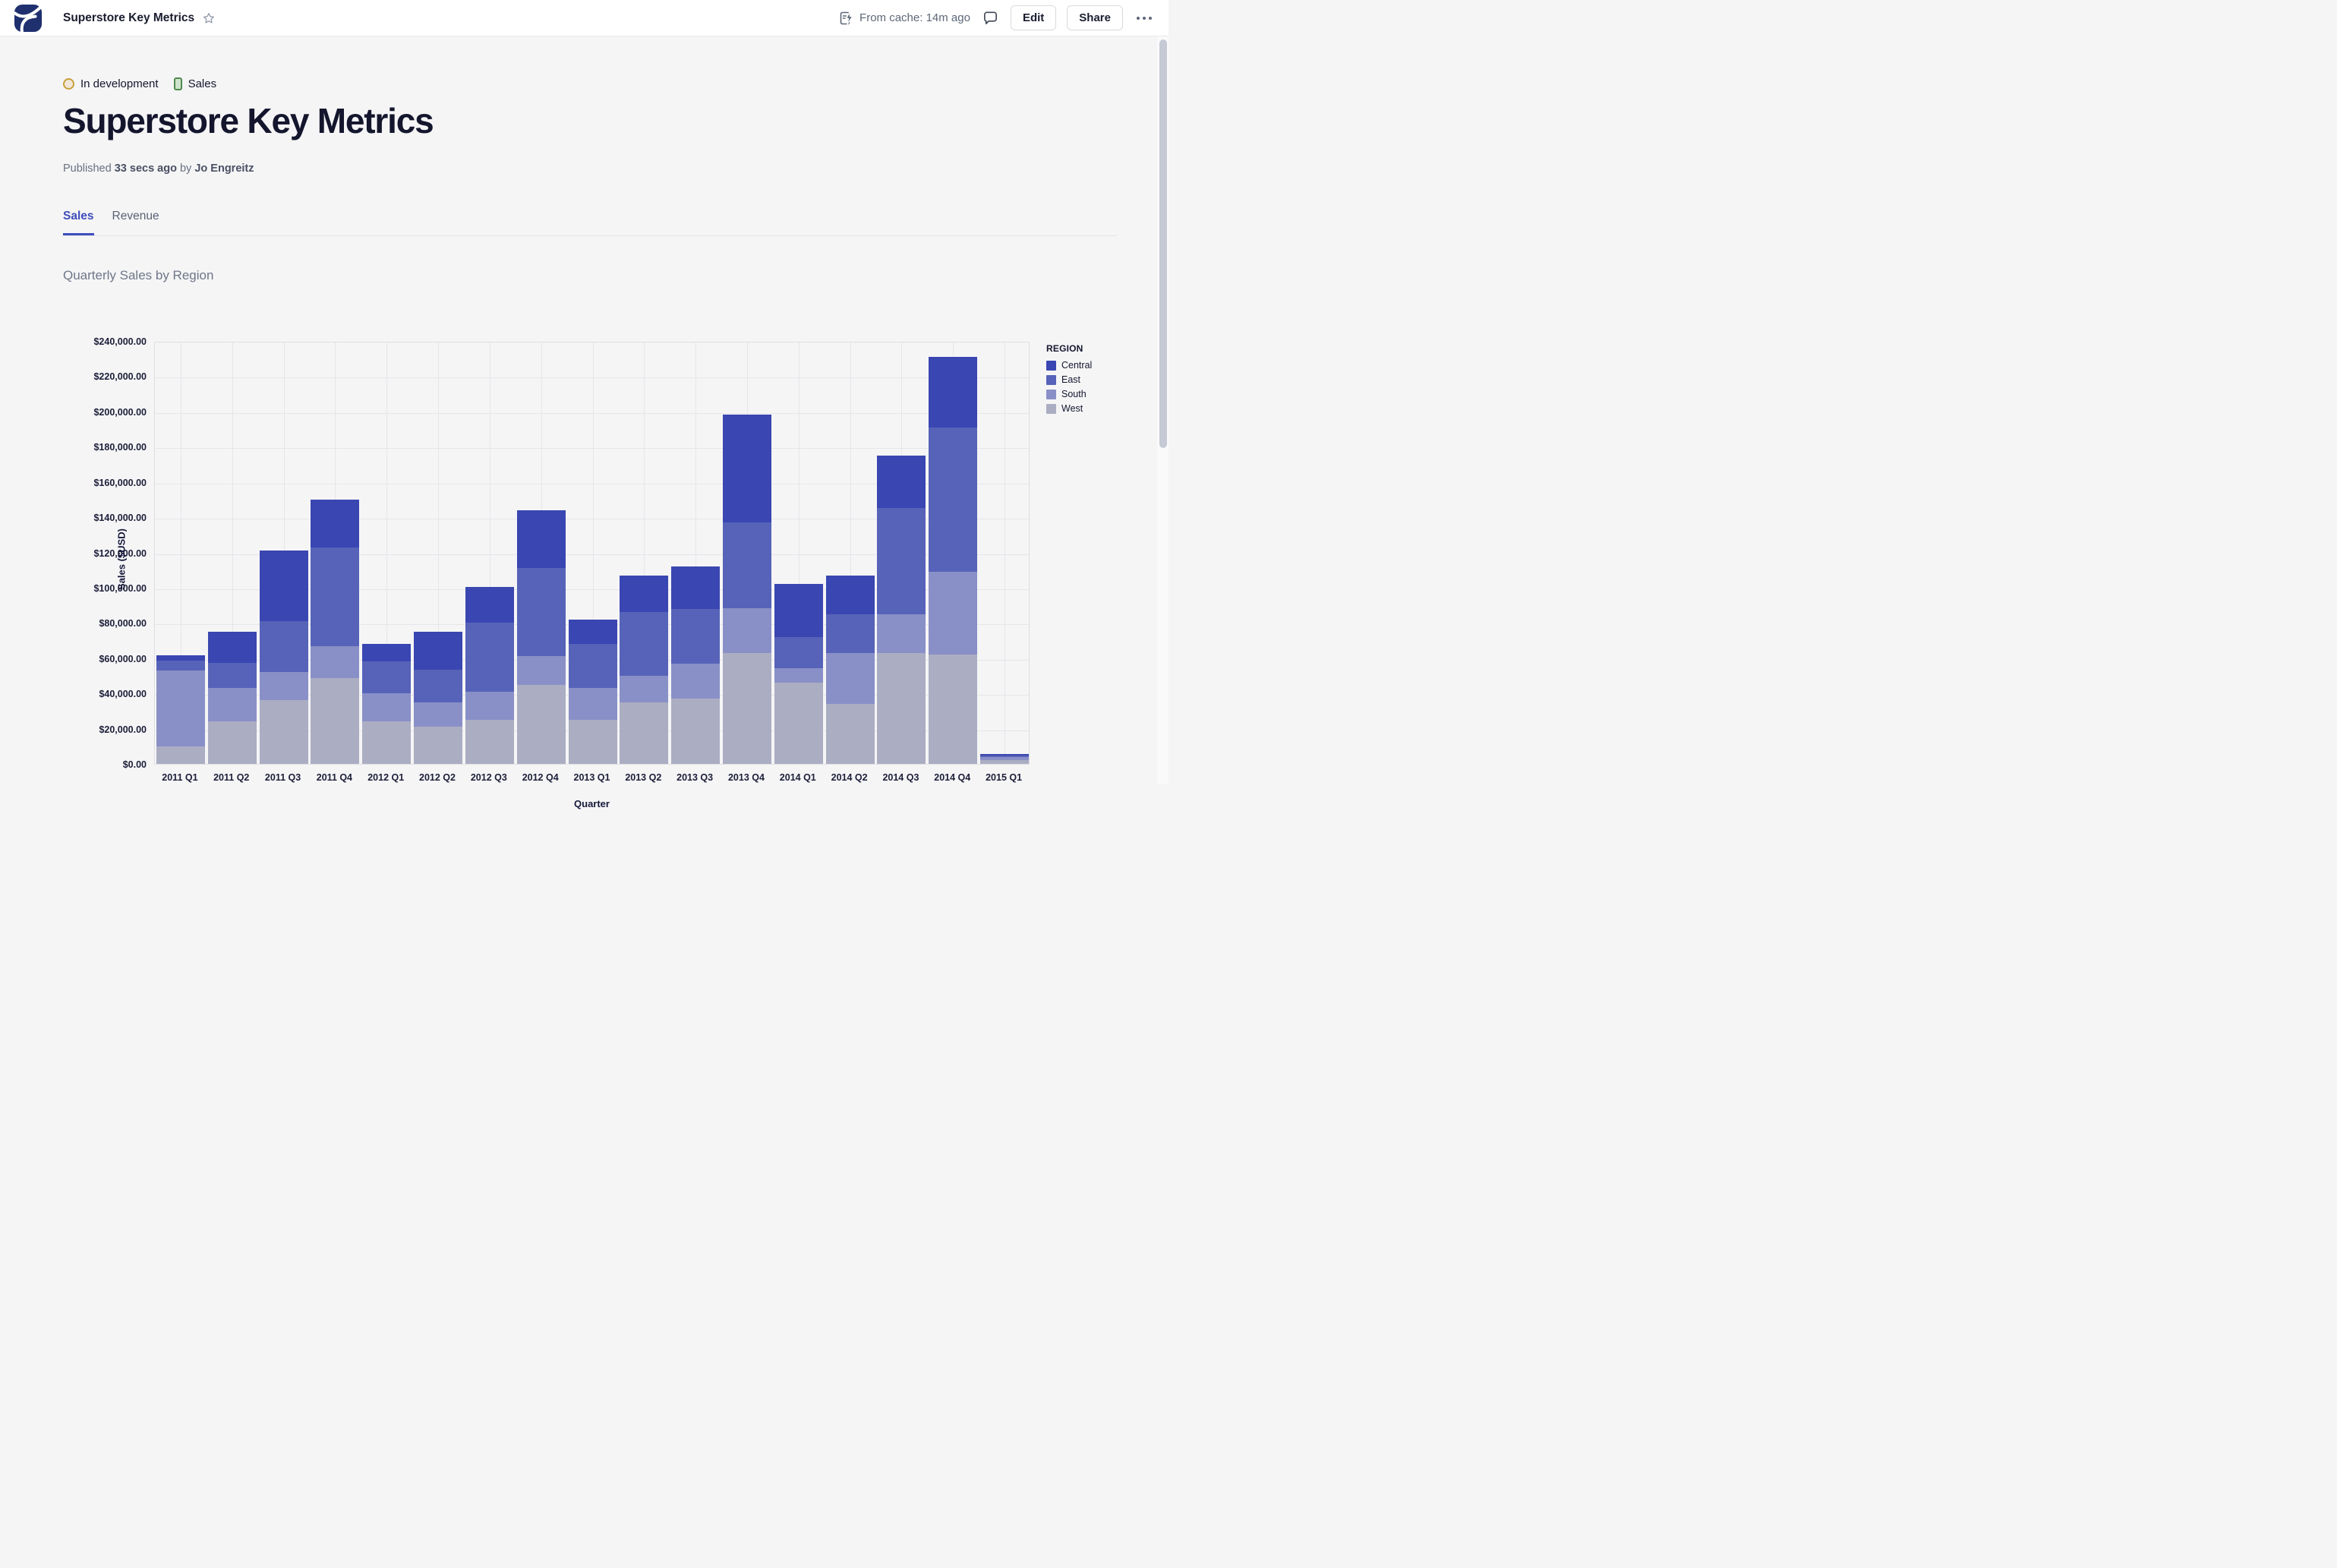  Describe the element at coordinates (1163, 244) in the screenshot. I see `scrollbar-thumb` at that location.